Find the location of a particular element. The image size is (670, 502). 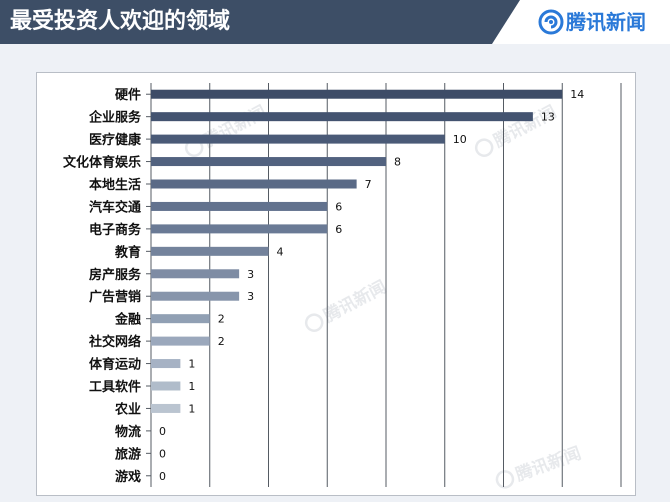

data-label: 14 is located at coordinates (577, 94).